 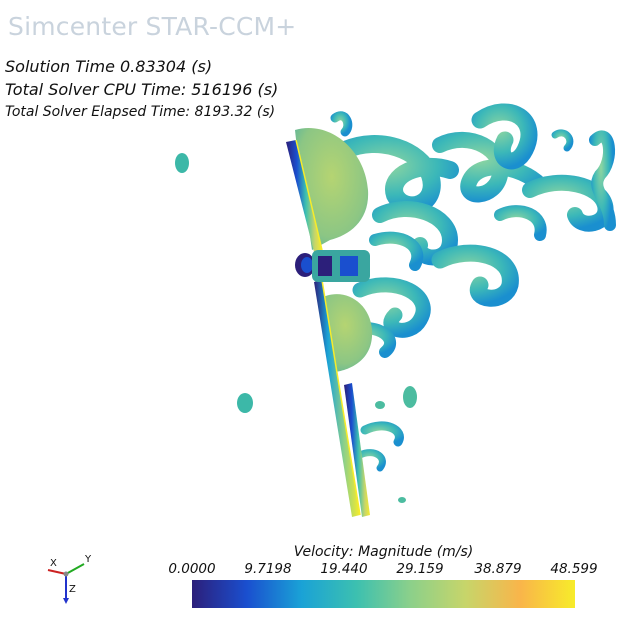 What do you see at coordinates (328, 328) in the screenshot?
I see `rotor-blades` at bounding box center [328, 328].